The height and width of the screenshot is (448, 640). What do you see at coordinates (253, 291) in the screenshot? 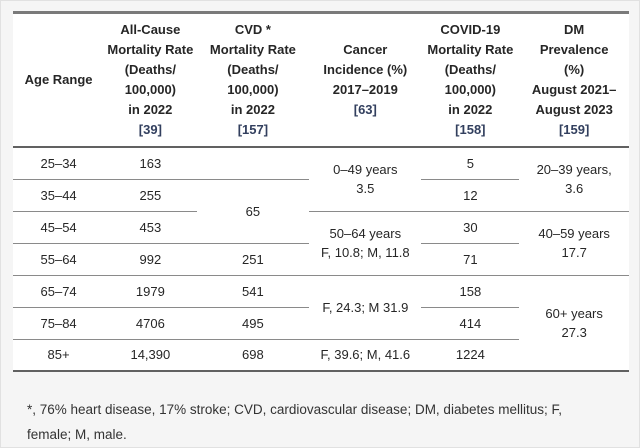
I see `cvd-cell: 541` at bounding box center [253, 291].